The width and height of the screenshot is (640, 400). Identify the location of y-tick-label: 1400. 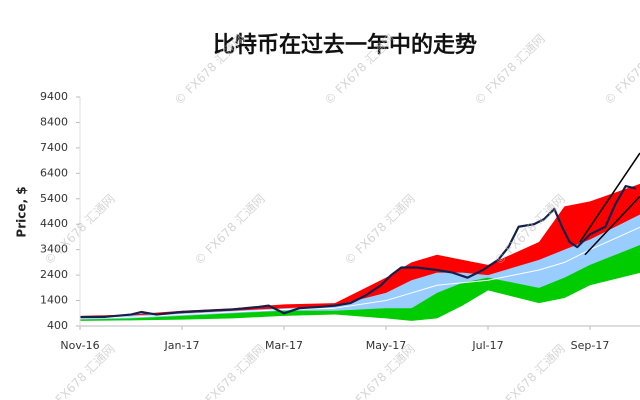
(54, 300).